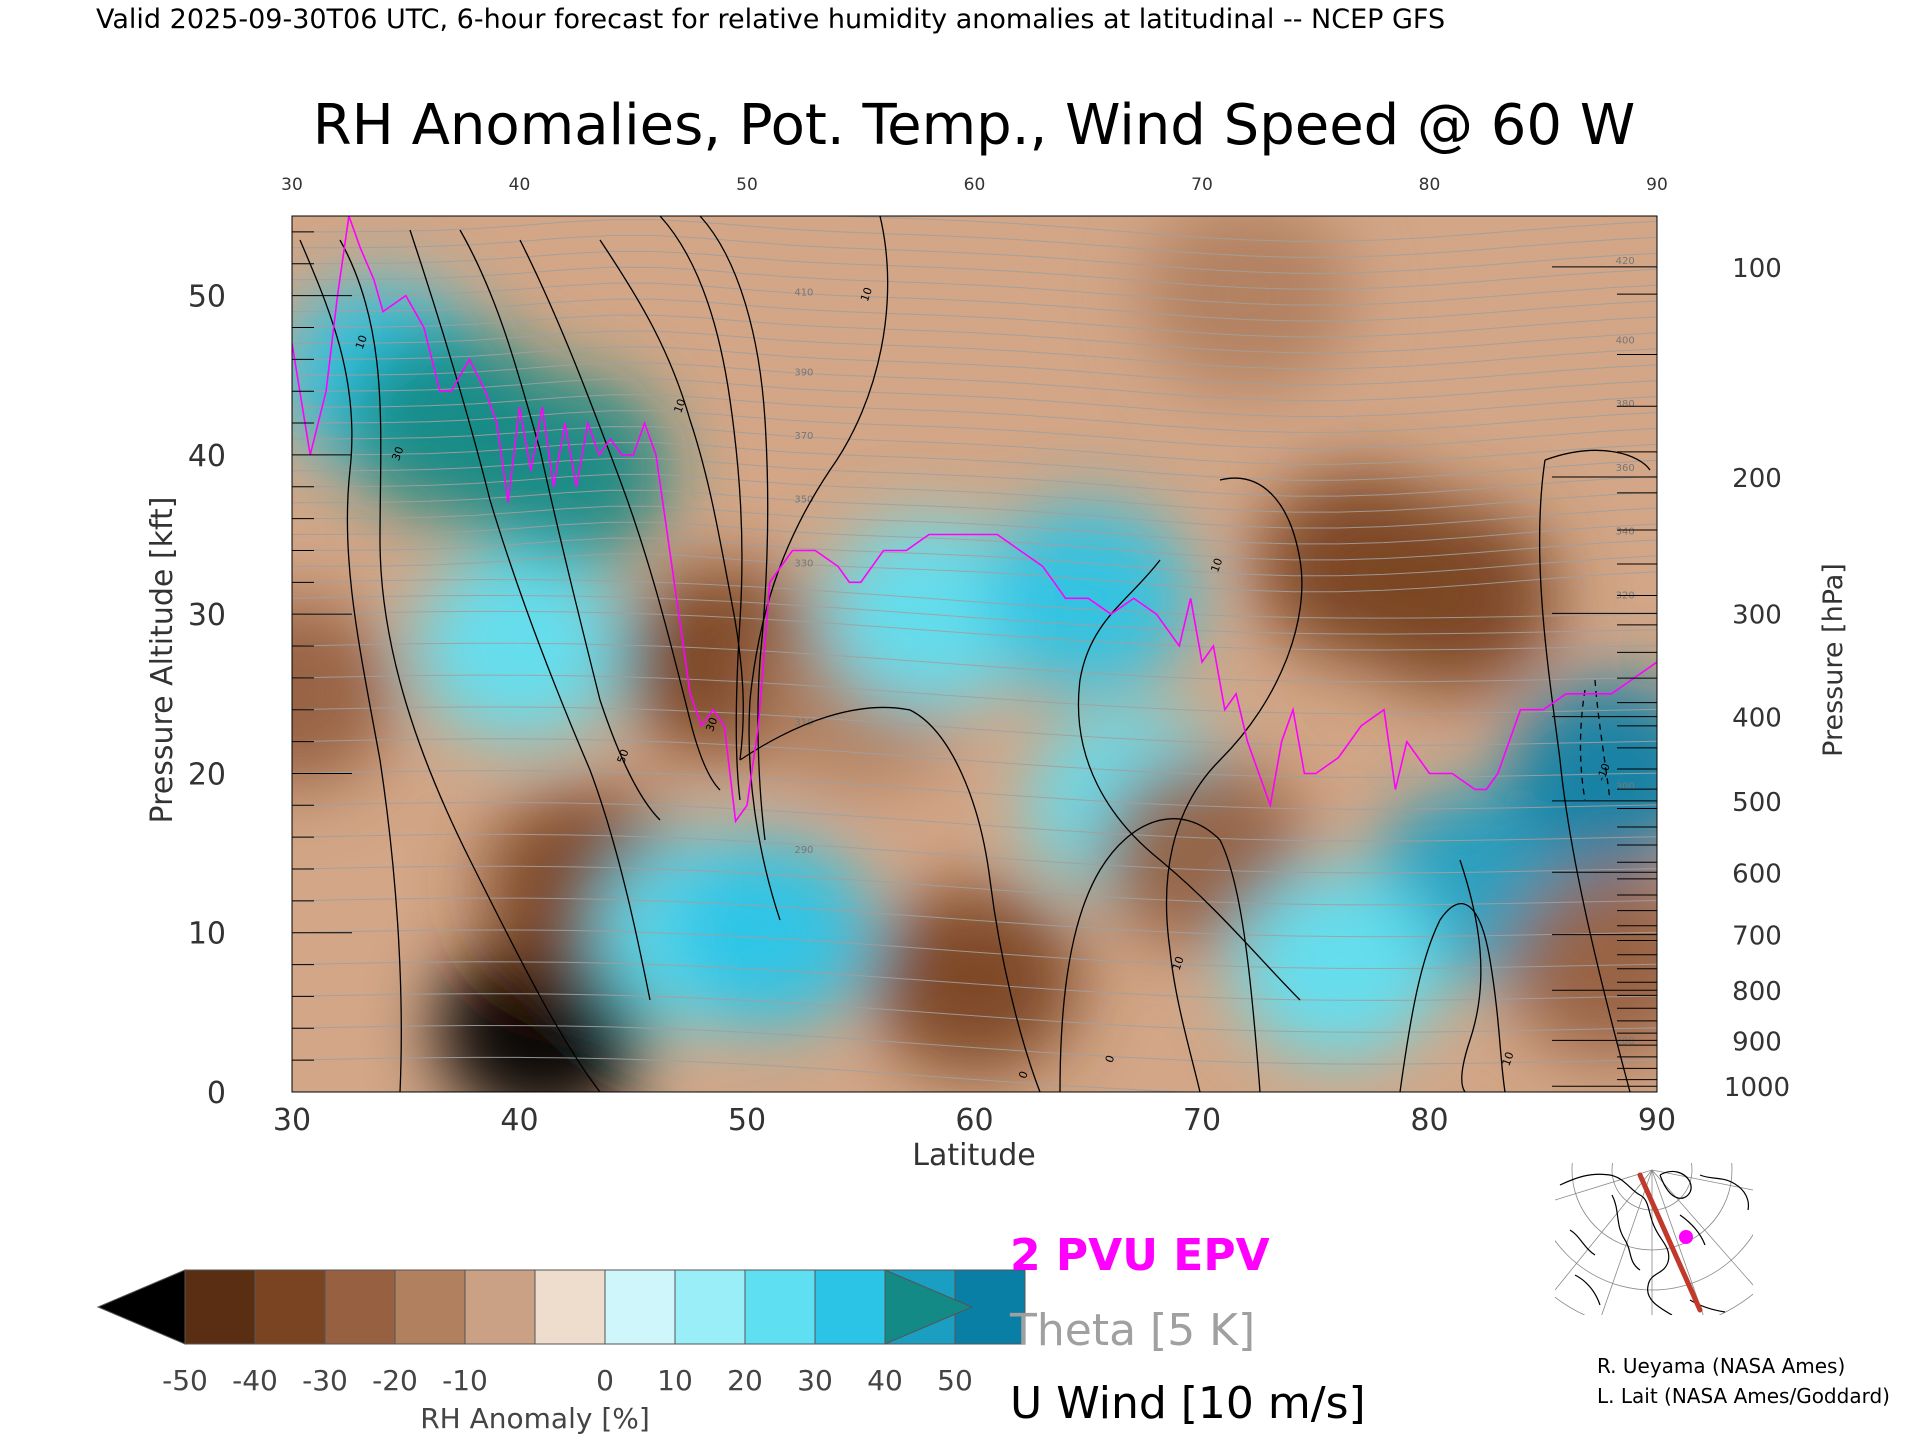  Describe the element at coordinates (803, 293) in the screenshot. I see `theta-contour-label: 410` at that location.